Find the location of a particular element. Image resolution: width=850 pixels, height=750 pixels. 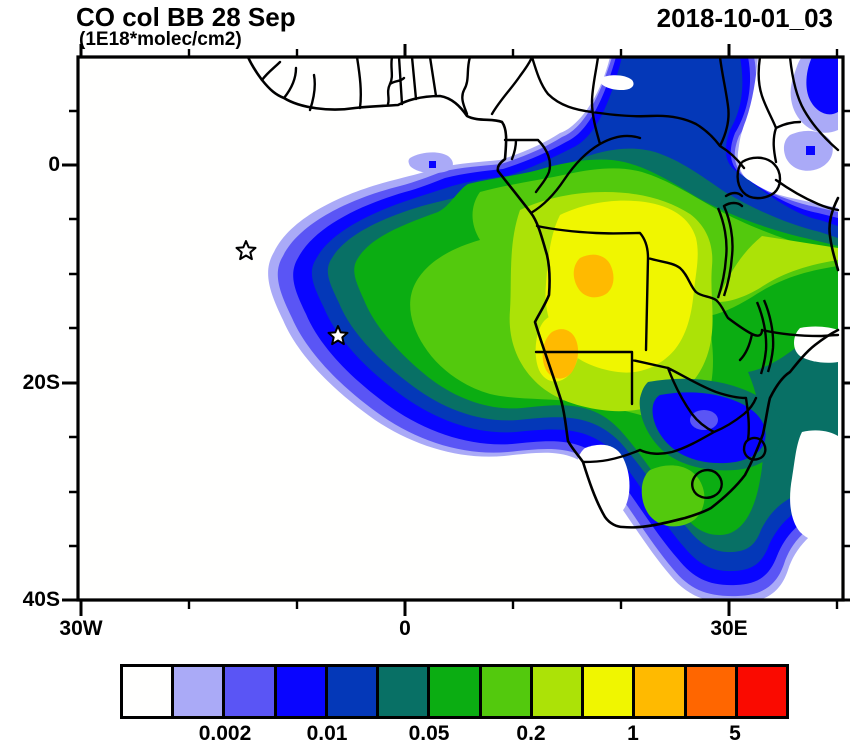

y-axis-tick-label: 20S is located at coordinates (41, 382).